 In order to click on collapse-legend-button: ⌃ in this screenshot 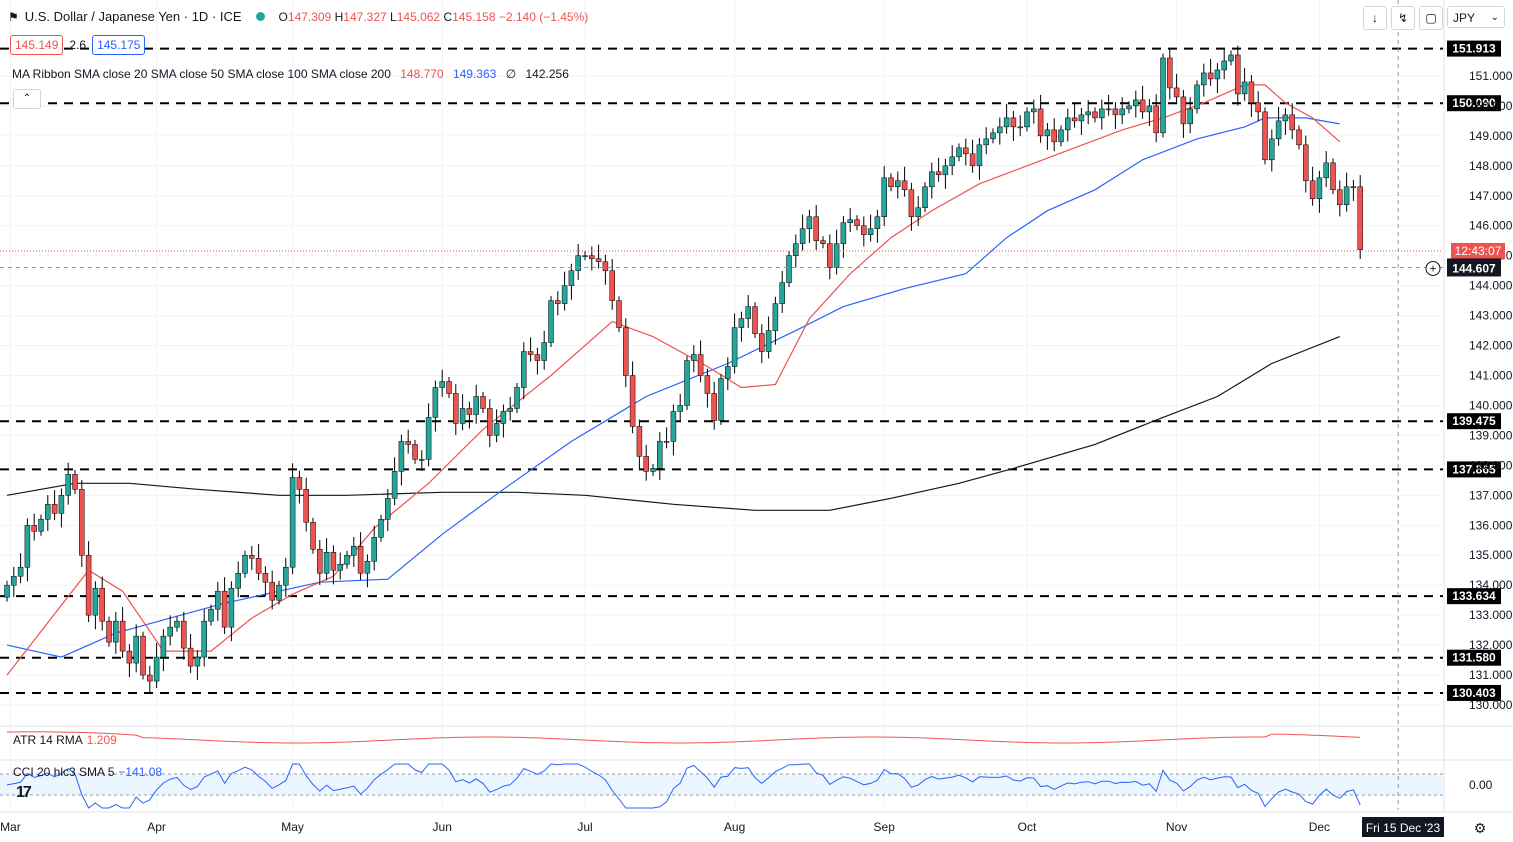, I will do `click(27, 99)`.